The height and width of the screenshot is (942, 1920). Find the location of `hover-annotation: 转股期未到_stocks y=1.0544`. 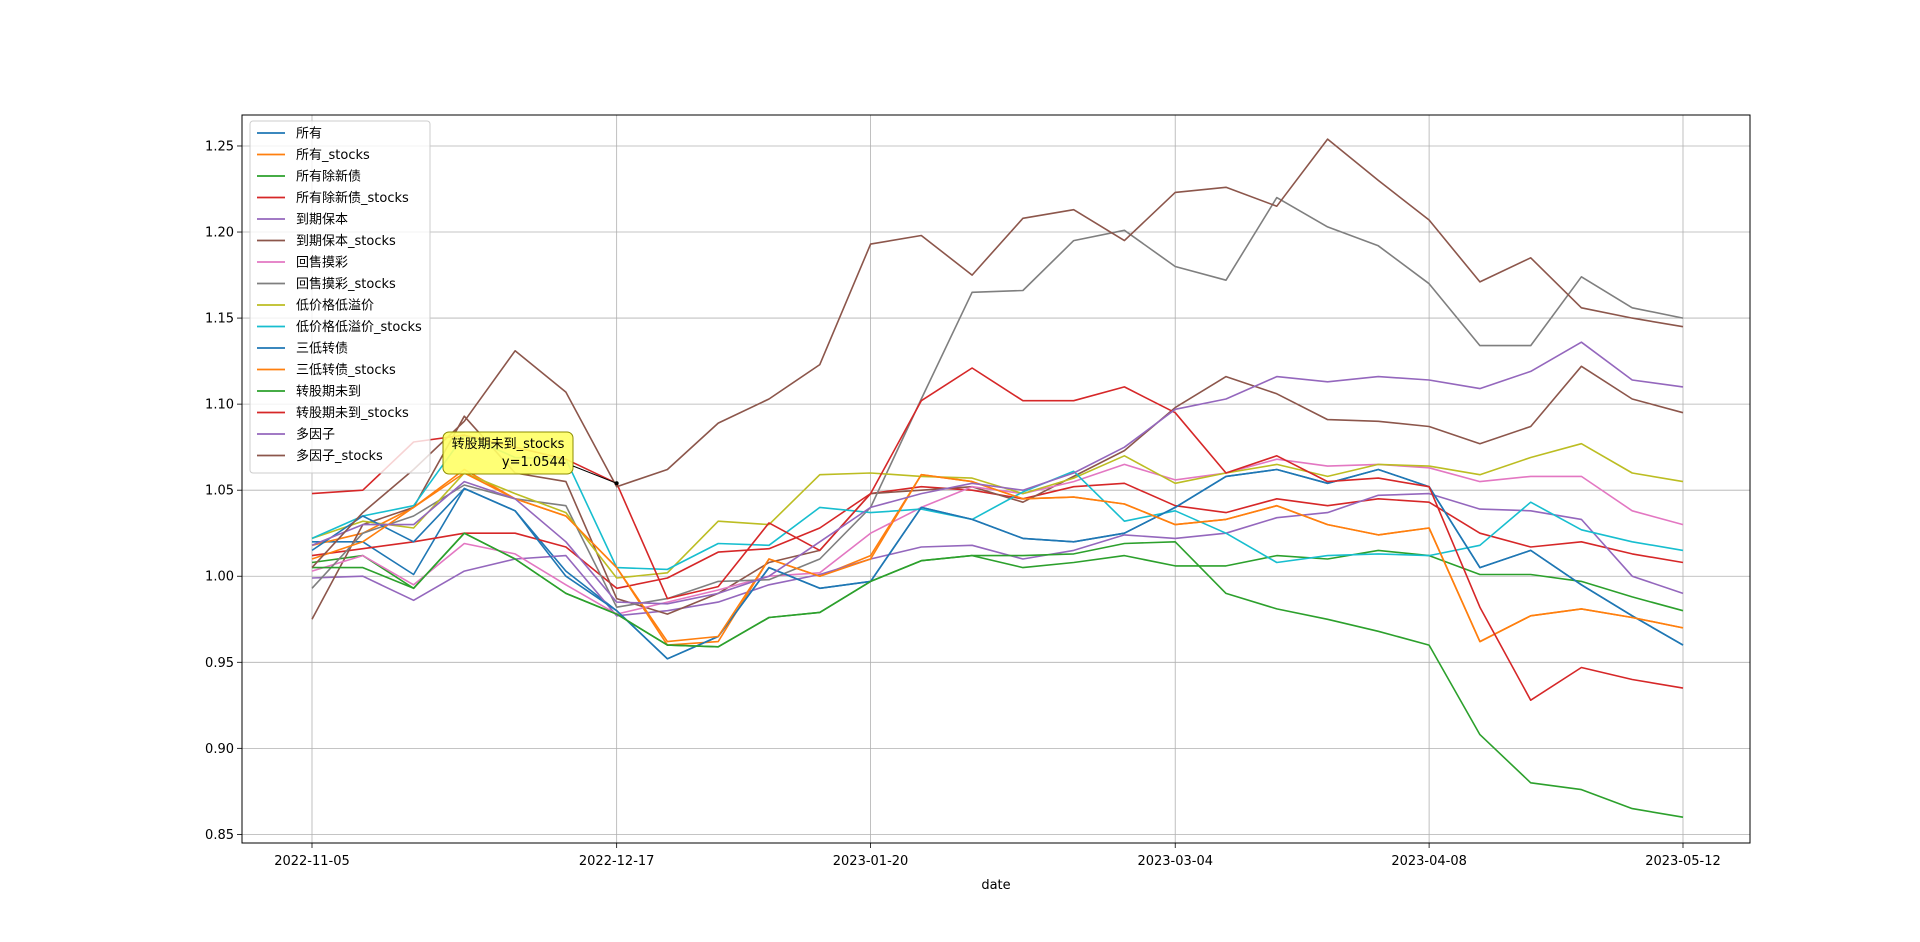

hover-annotation: 转股期未到_stocks y=1.0544 is located at coordinates (530, 458).